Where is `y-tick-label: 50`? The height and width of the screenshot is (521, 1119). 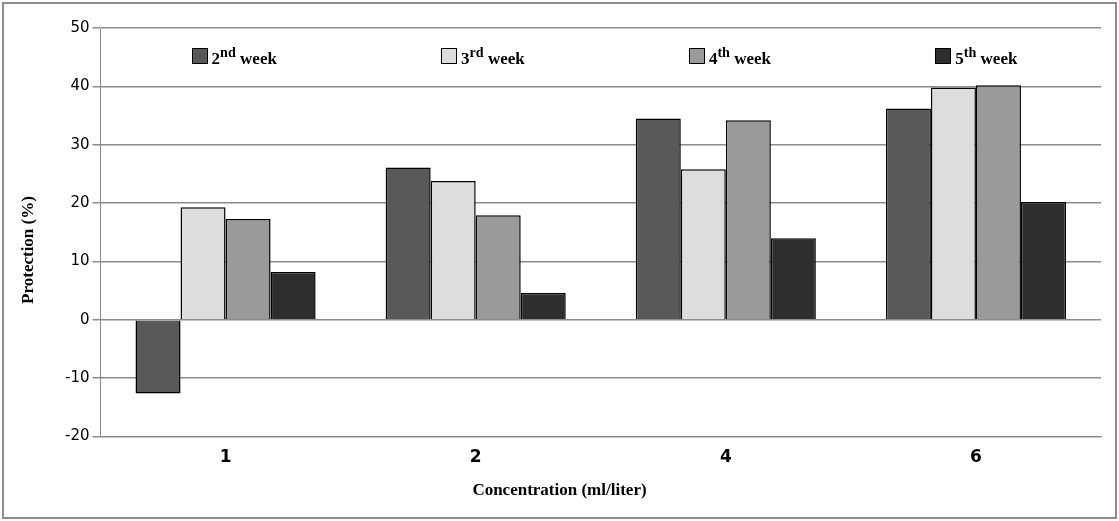 y-tick-label: 50 is located at coordinates (80, 26).